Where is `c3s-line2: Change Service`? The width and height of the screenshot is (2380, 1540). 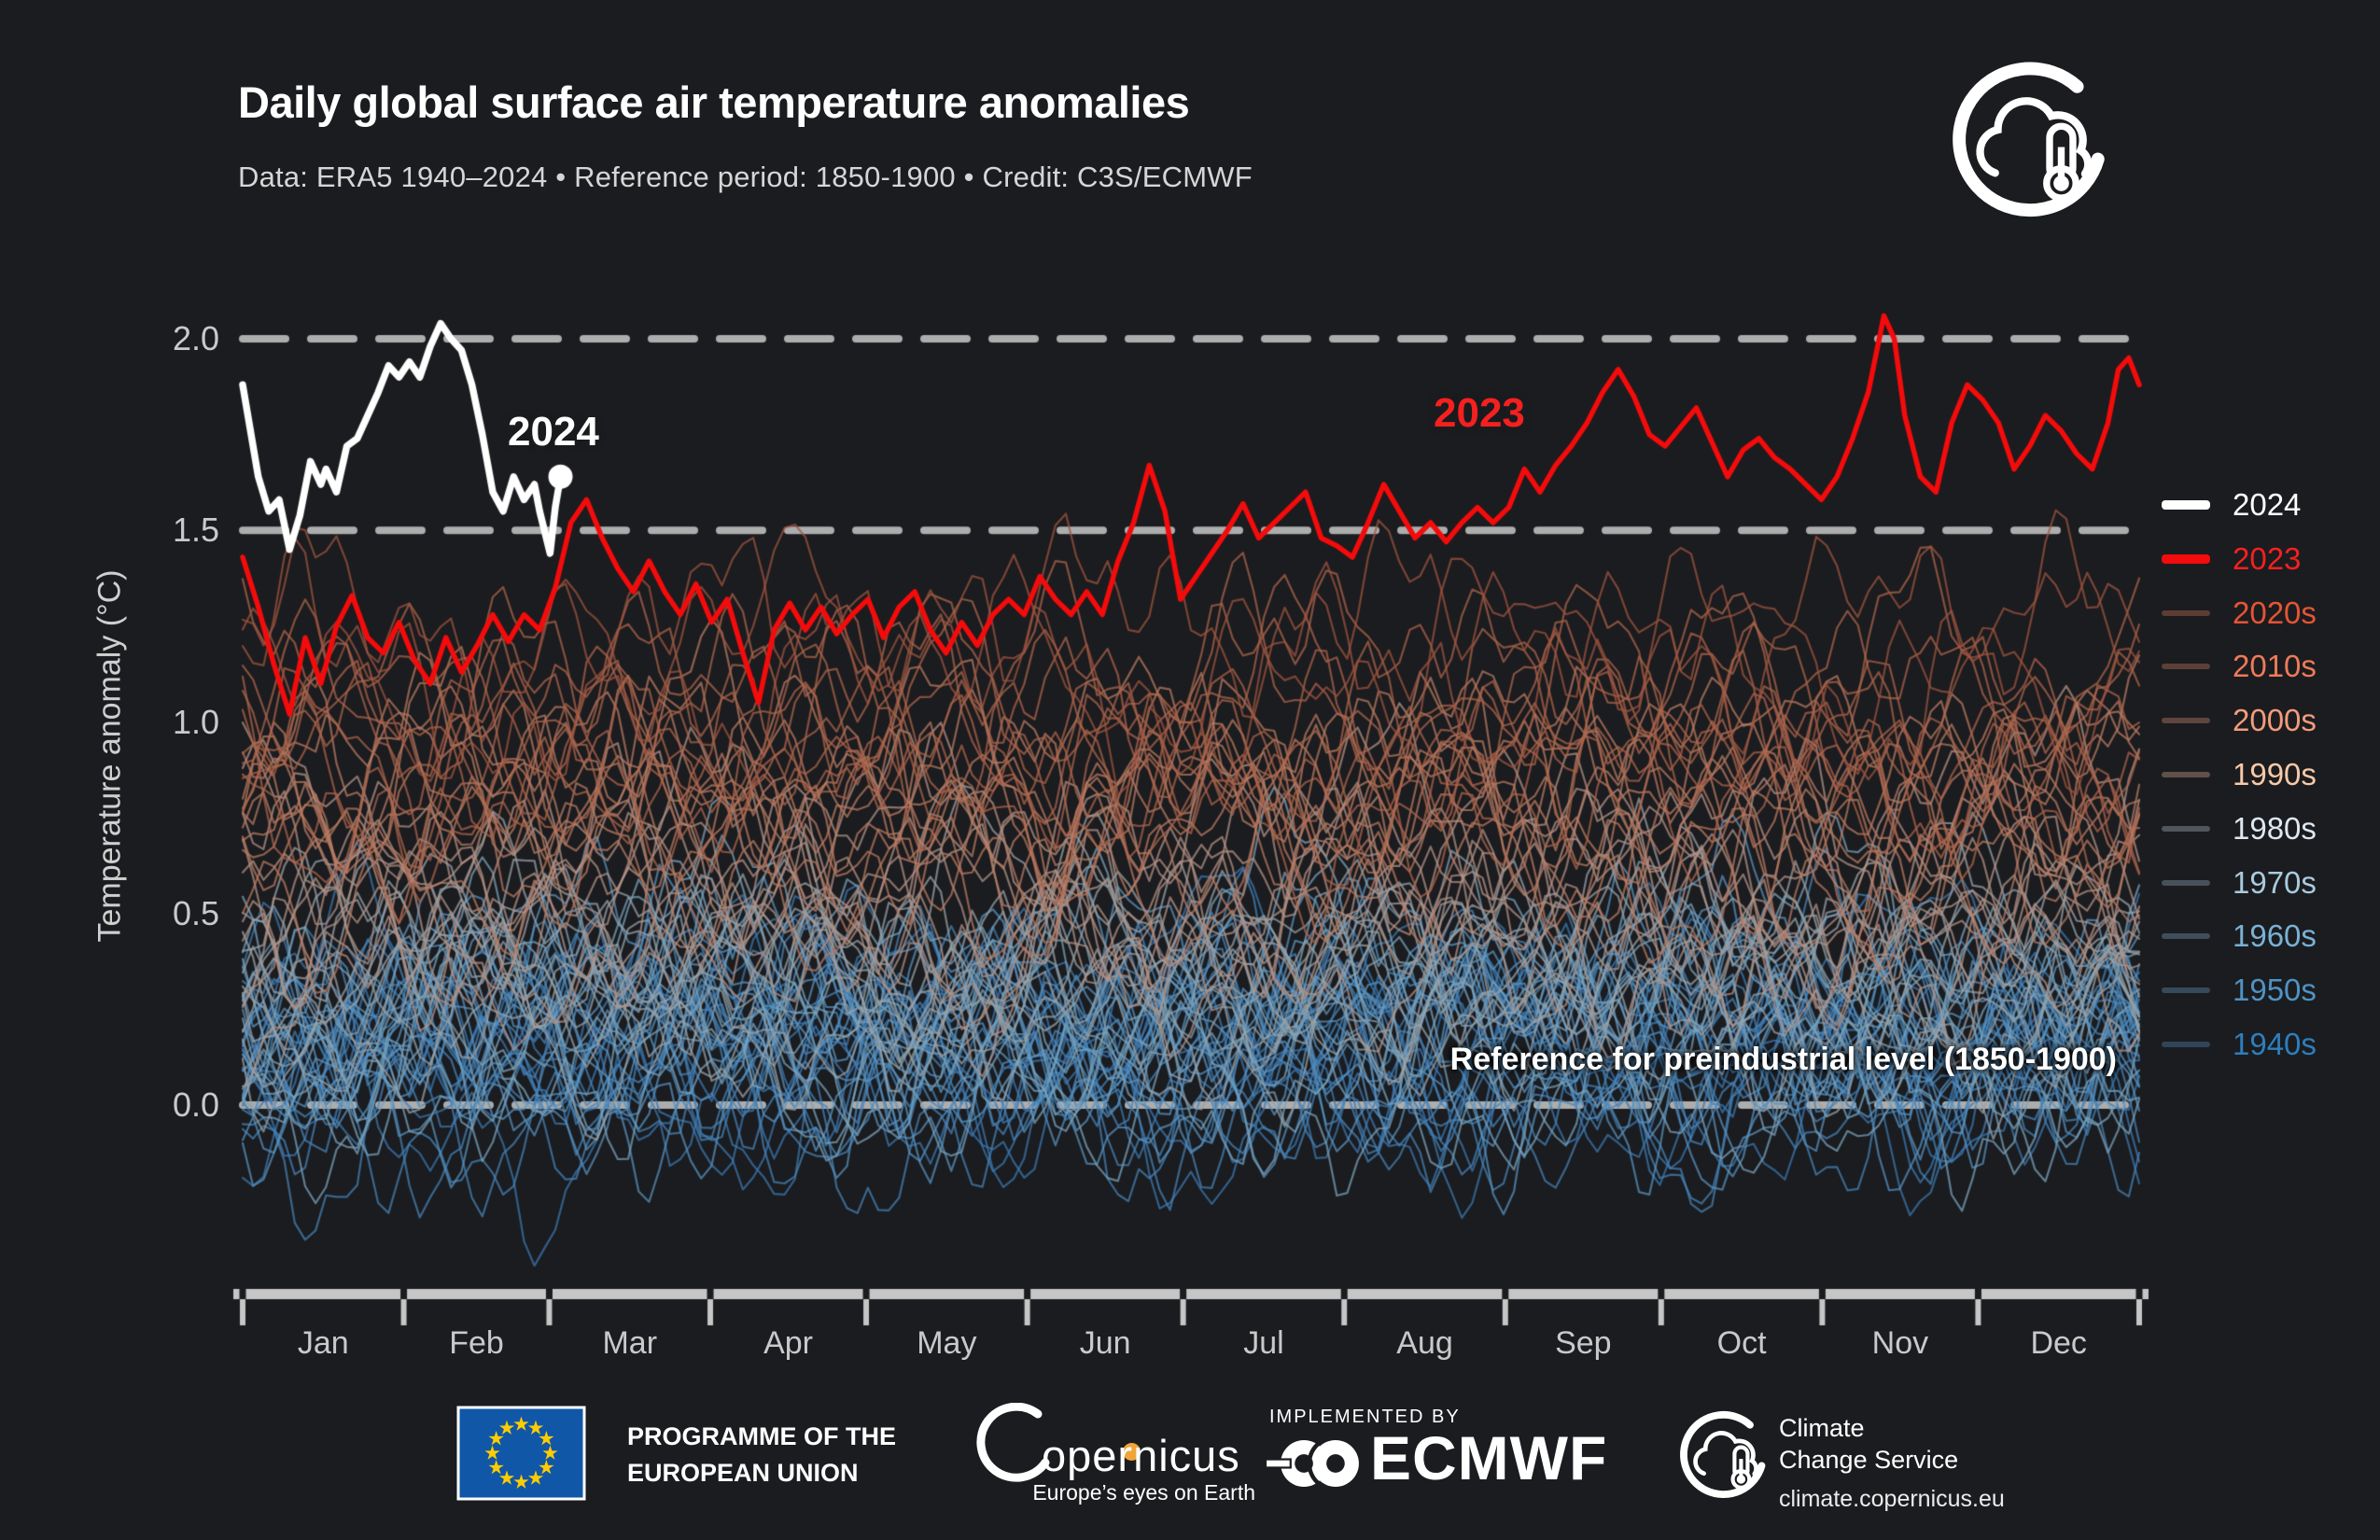 c3s-line2: Change Service is located at coordinates (1869, 1460).